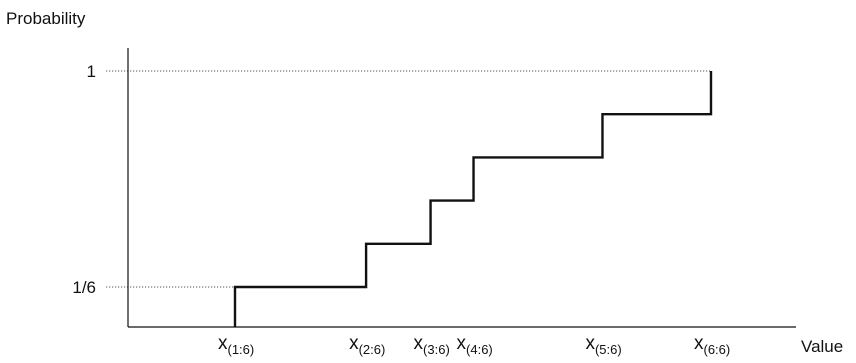 This screenshot has width=856, height=363. What do you see at coordinates (46, 18) in the screenshot?
I see `y-axis-label: Probability` at bounding box center [46, 18].